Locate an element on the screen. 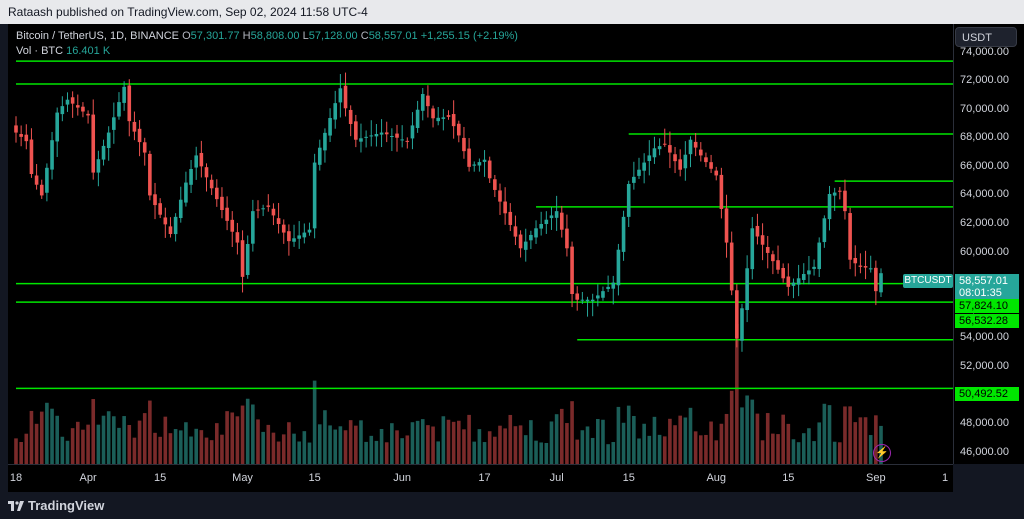 The width and height of the screenshot is (1024, 519). tradingview-logo: TradingView is located at coordinates (56, 505).